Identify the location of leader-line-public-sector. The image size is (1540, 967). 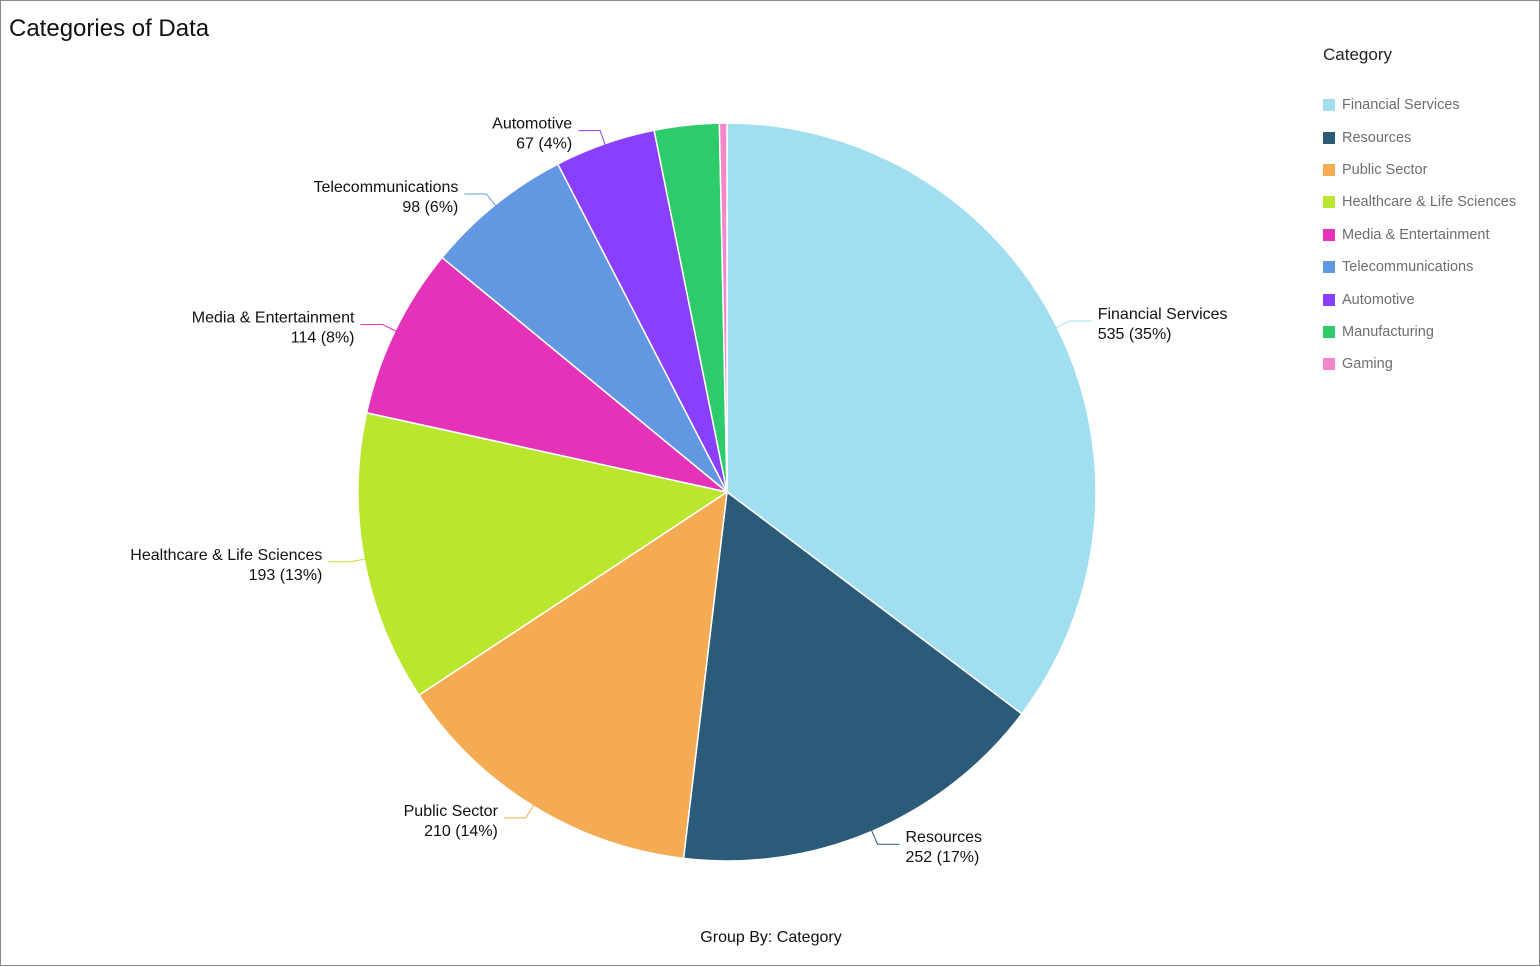
(519, 811).